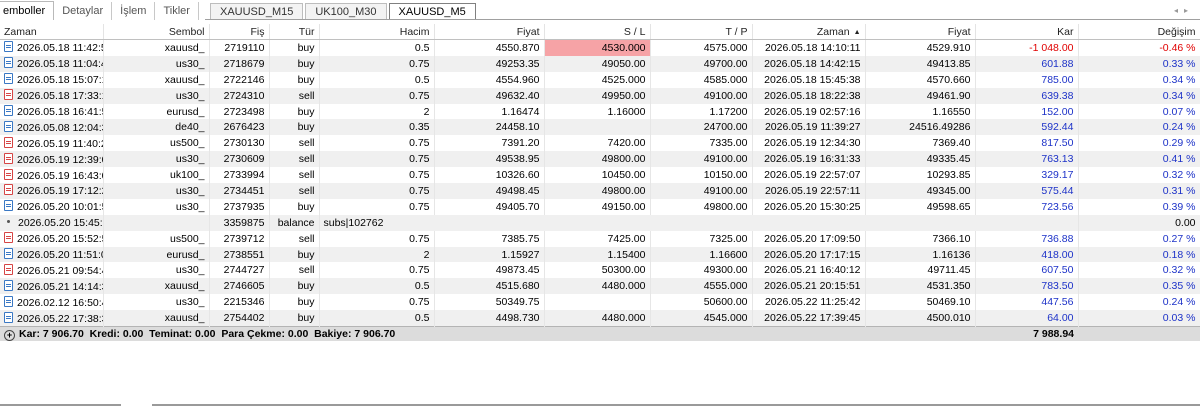  I want to click on open-time-text: 2026.05.21 14:14:37, so click(59, 286).